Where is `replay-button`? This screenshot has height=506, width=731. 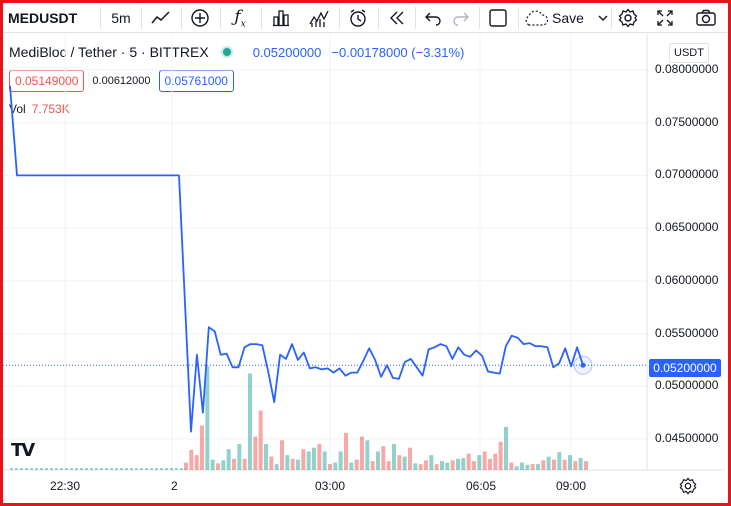
replay-button is located at coordinates (397, 18).